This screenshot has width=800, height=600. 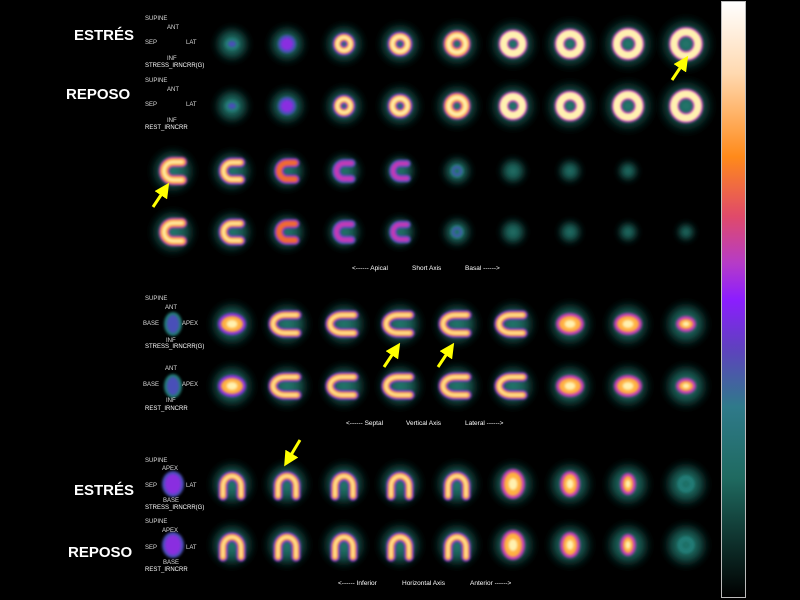 I want to click on sa-stress-inf: INF, so click(x=172, y=59).